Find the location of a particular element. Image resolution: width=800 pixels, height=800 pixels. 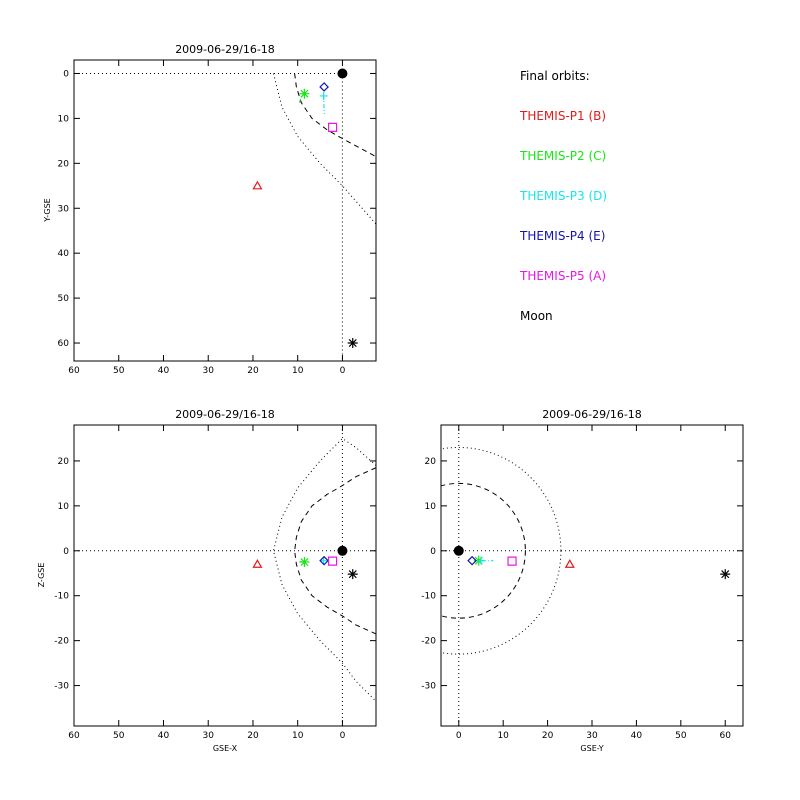

xy-point-themis-p2 is located at coordinates (304, 93).